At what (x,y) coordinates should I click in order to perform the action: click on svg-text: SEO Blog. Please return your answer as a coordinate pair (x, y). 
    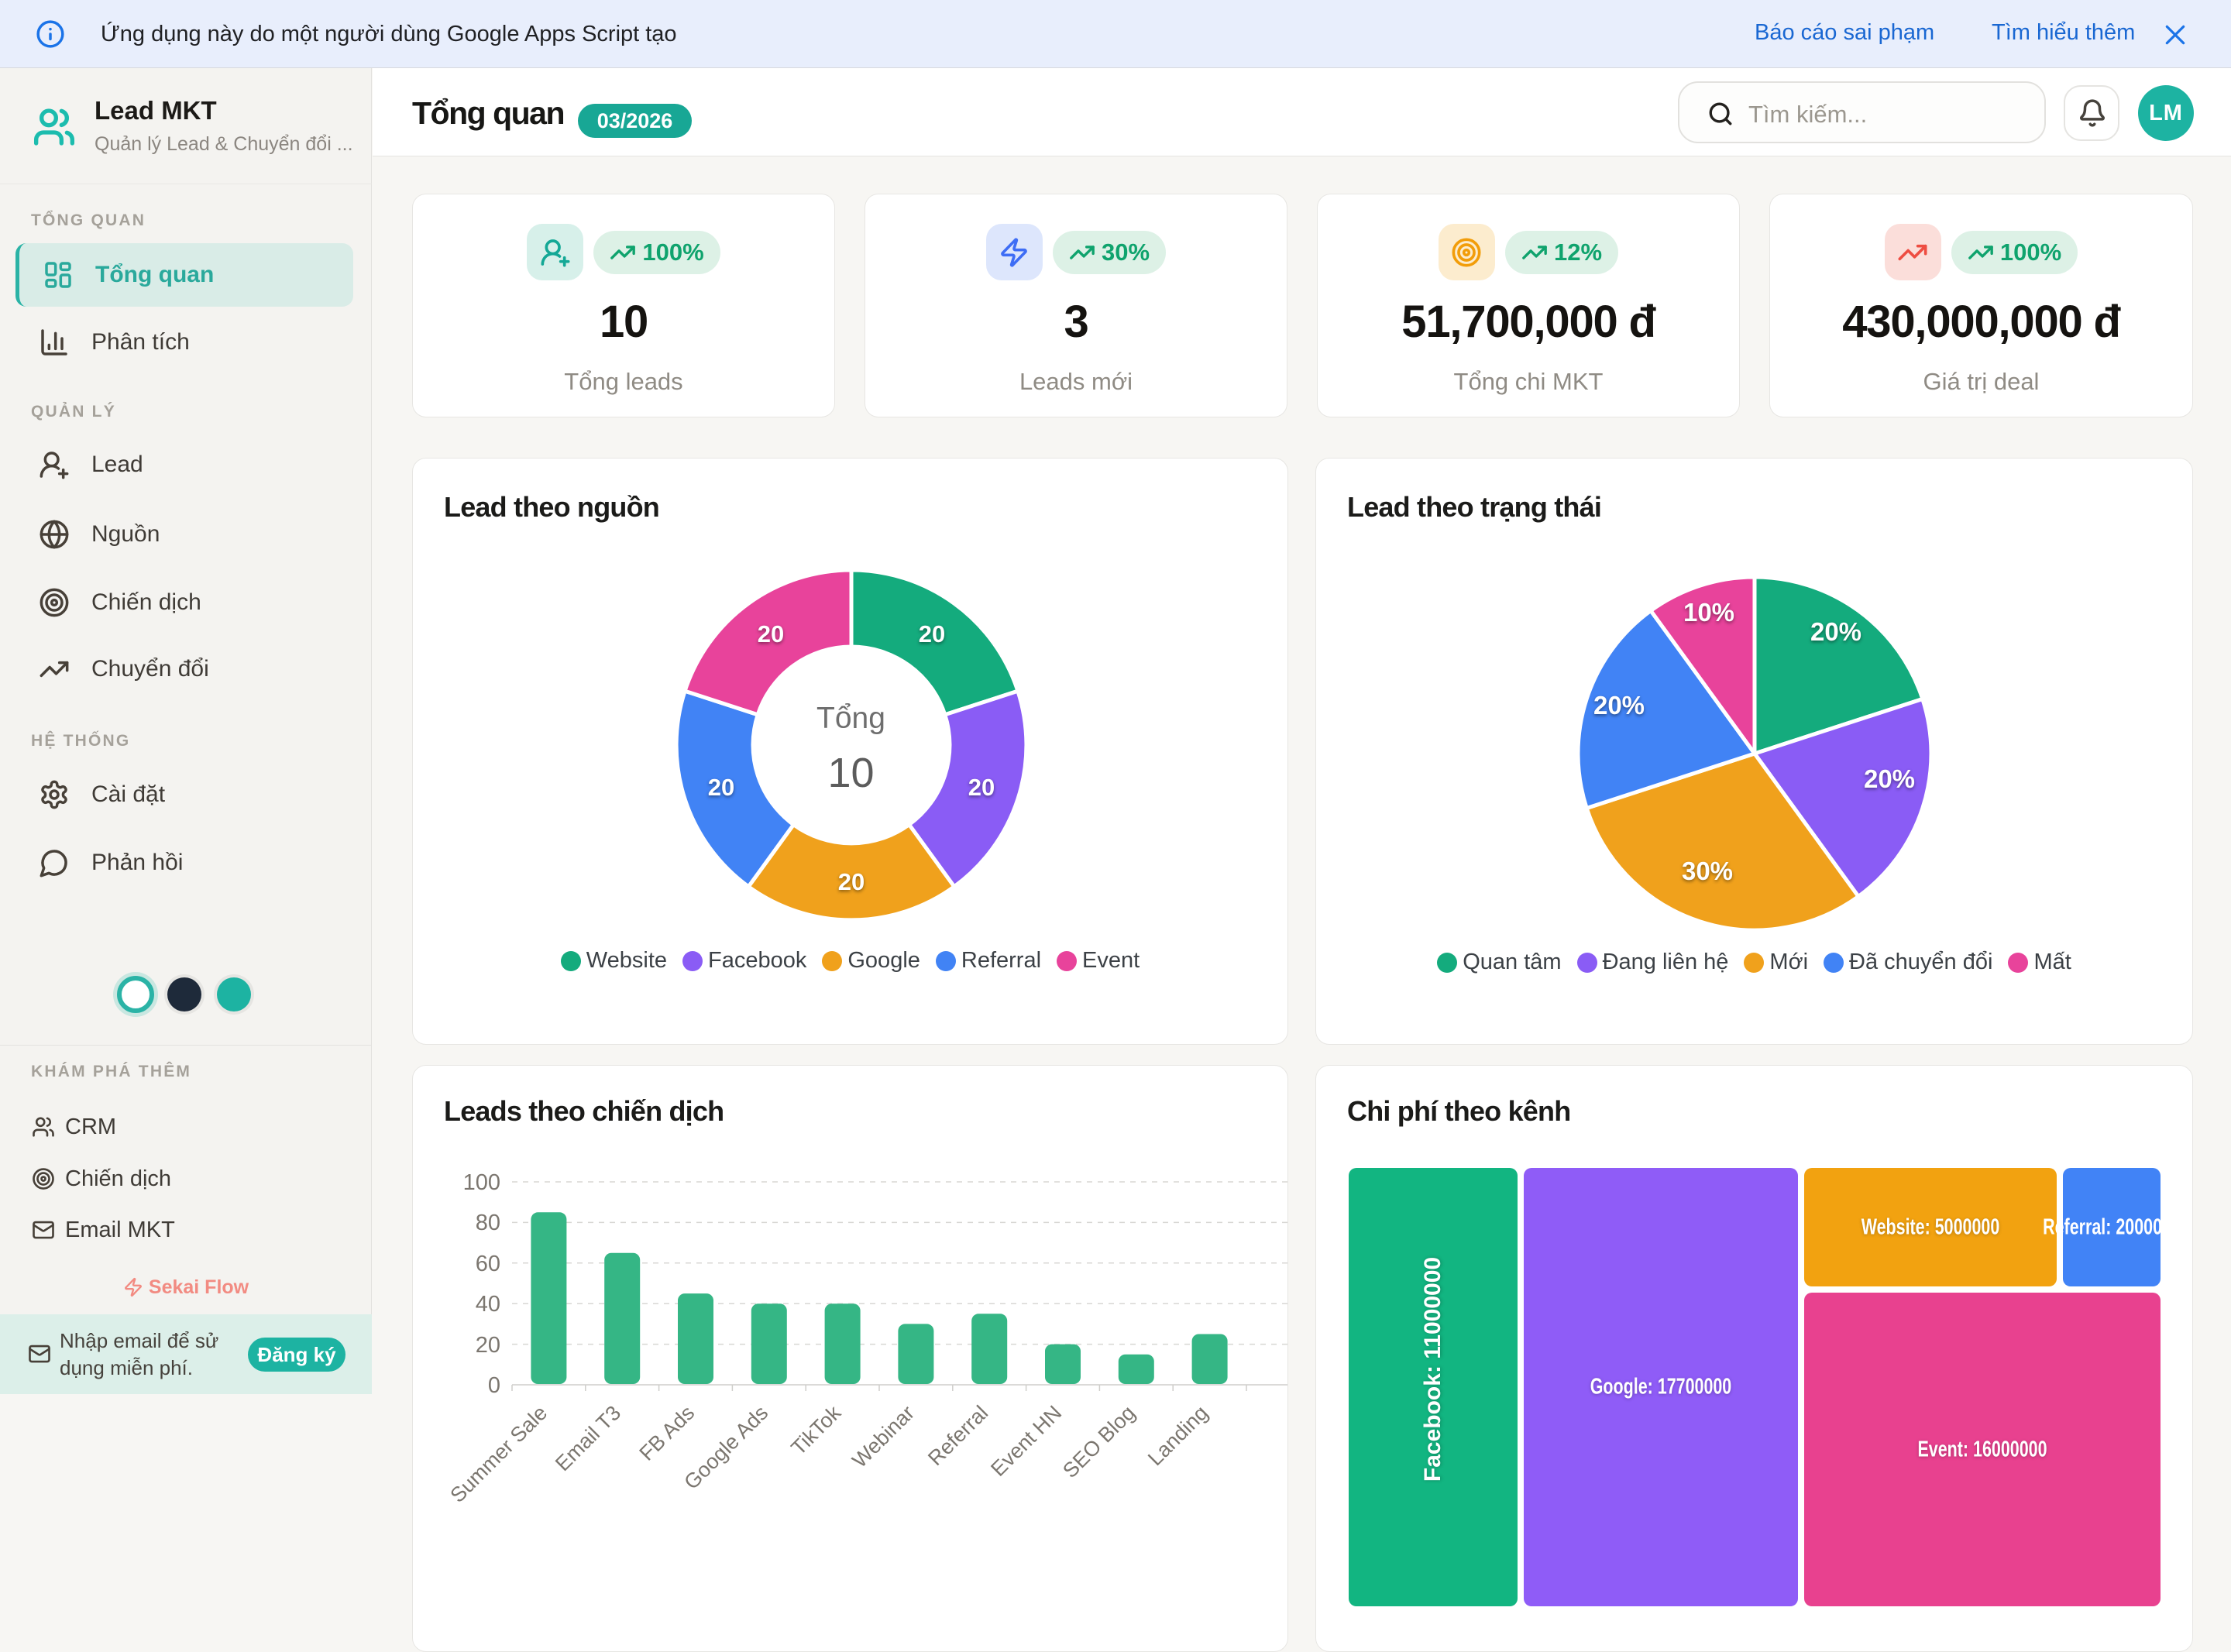
    Looking at the image, I should click on (1099, 1441).